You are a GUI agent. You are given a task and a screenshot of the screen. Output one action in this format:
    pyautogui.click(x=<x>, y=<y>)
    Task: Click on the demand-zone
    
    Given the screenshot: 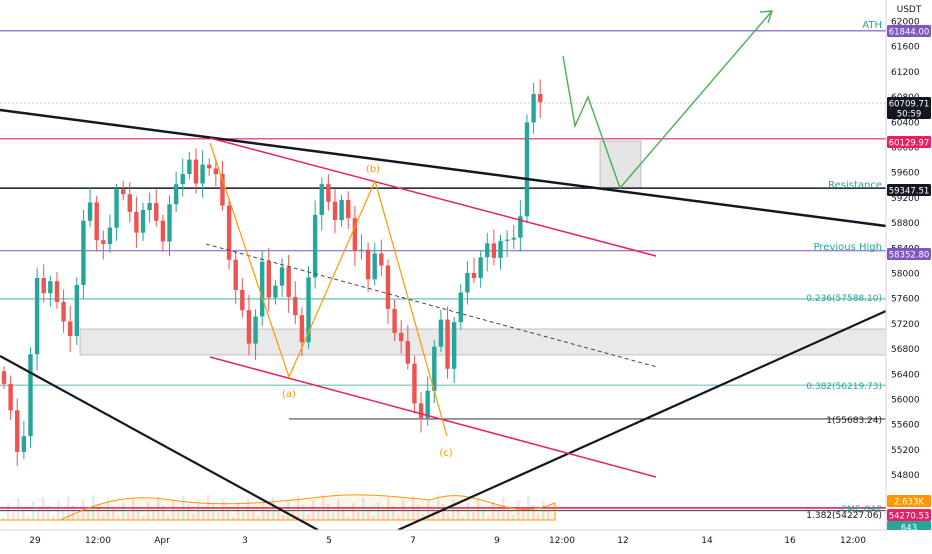 What is the action you would take?
    pyautogui.click(x=483, y=342)
    